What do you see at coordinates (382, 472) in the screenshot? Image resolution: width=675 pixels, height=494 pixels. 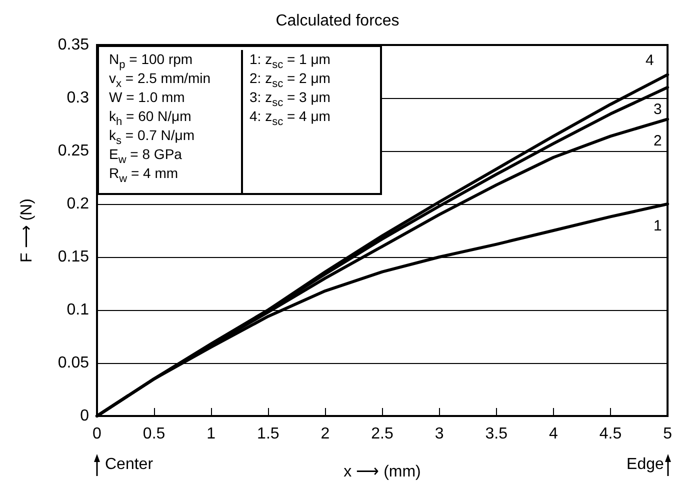 I see `x-axis-title: x ⟶ (mm)` at bounding box center [382, 472].